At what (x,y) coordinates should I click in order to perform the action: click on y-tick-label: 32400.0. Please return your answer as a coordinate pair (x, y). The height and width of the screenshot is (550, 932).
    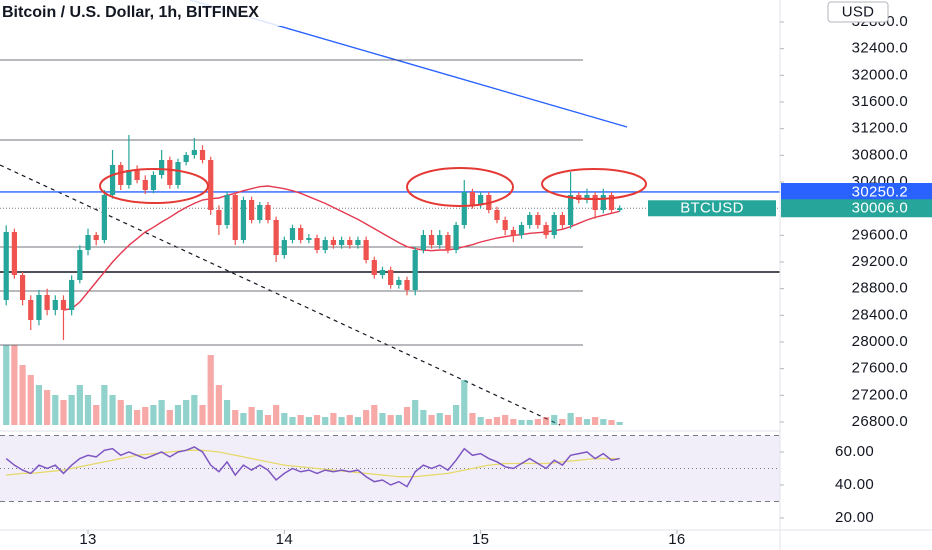
    Looking at the image, I should click on (880, 48).